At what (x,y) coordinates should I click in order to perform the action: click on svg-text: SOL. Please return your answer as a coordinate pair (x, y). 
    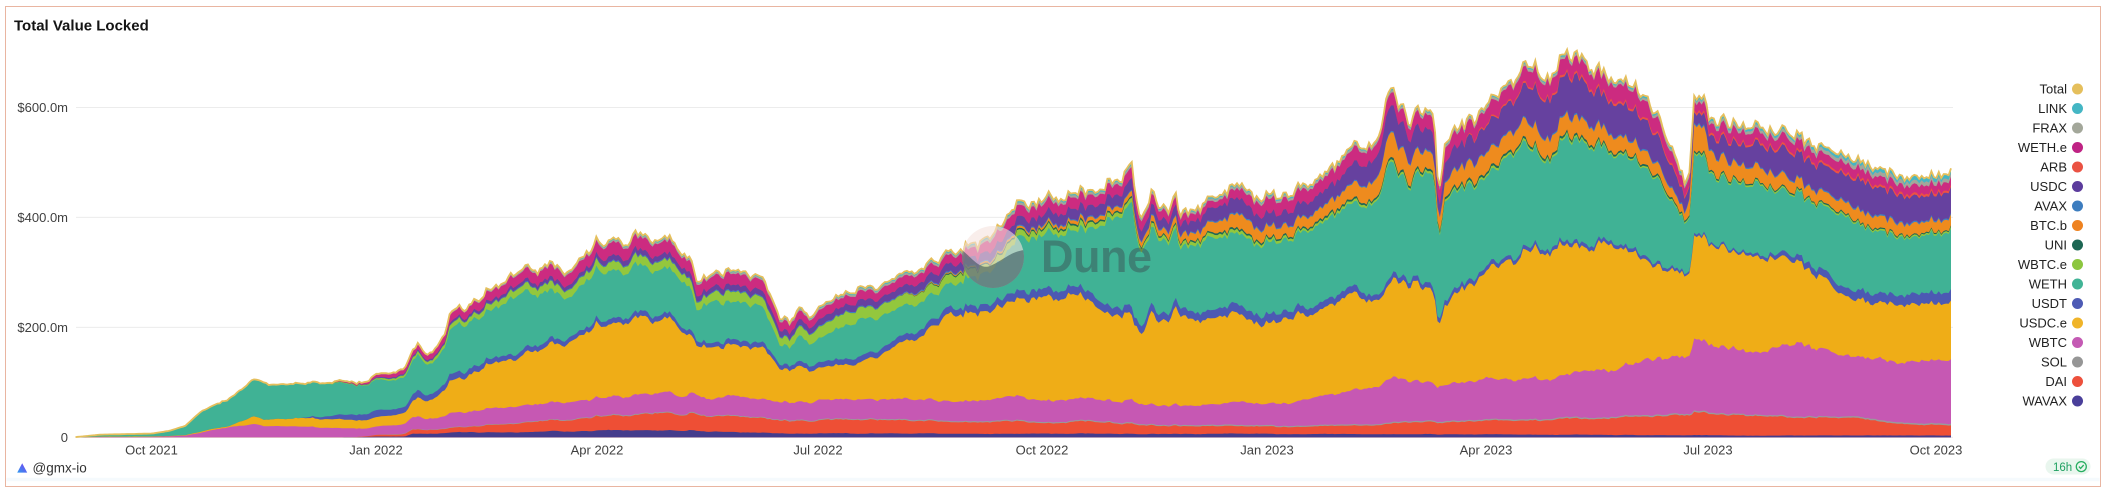
    Looking at the image, I should click on (2054, 362).